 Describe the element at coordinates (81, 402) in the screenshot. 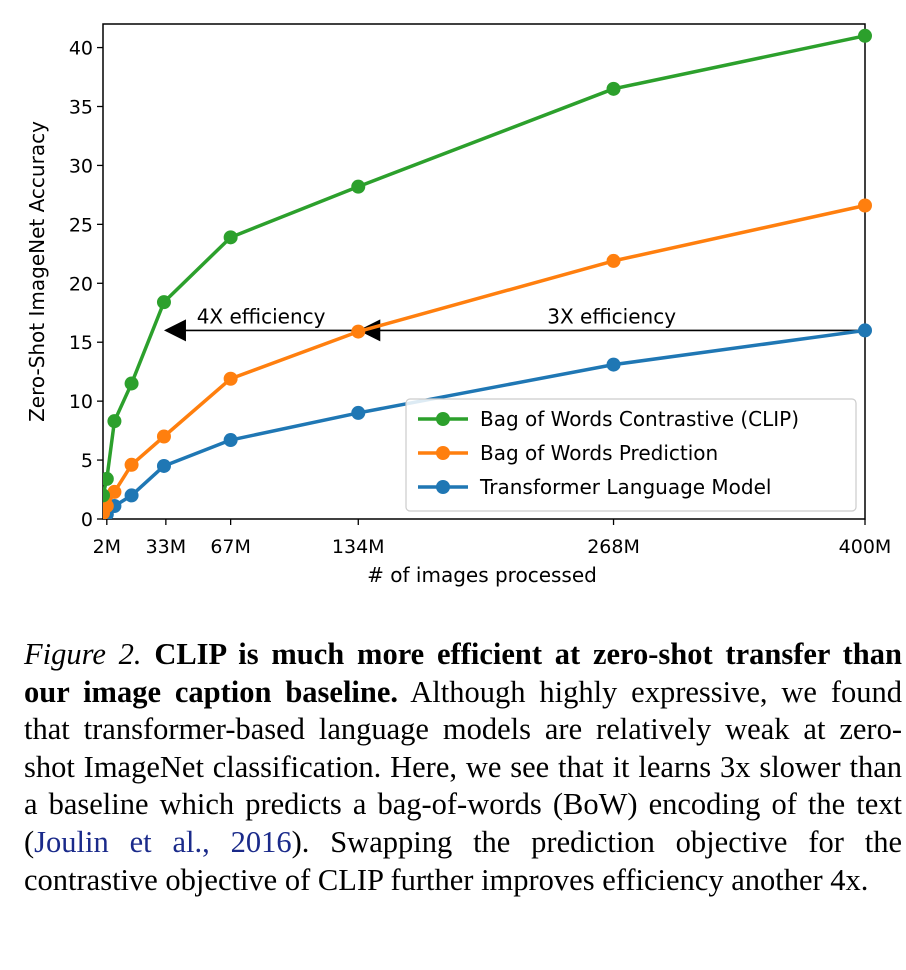

I see `y-tick-label: 10` at that location.